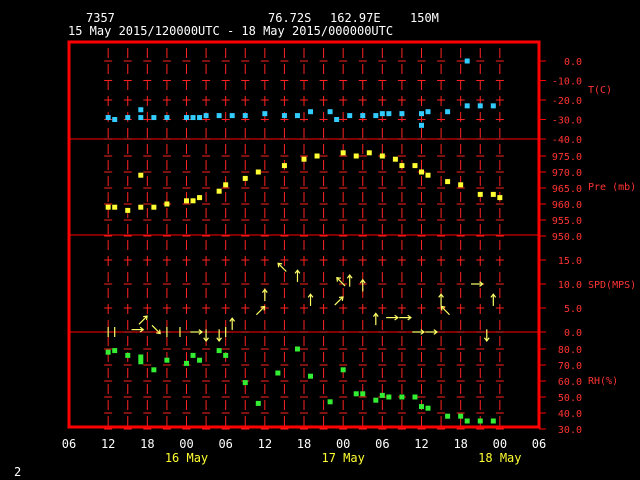 The width and height of the screenshot is (640, 480). Describe the element at coordinates (100, 18) in the screenshot. I see `station-id: 7357` at that location.